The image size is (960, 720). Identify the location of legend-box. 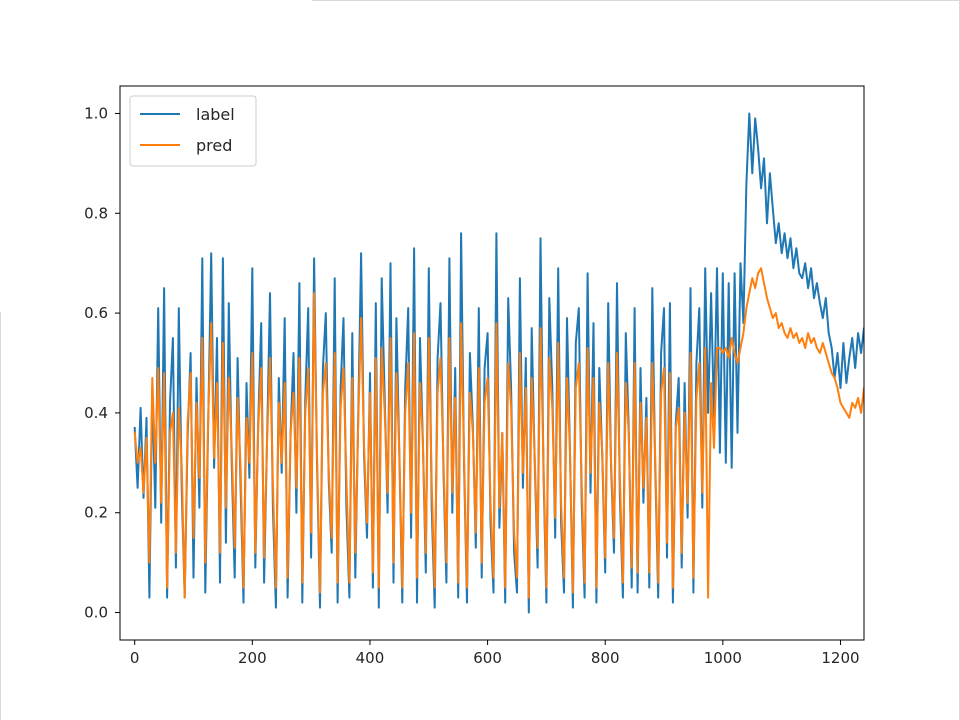
(193, 131).